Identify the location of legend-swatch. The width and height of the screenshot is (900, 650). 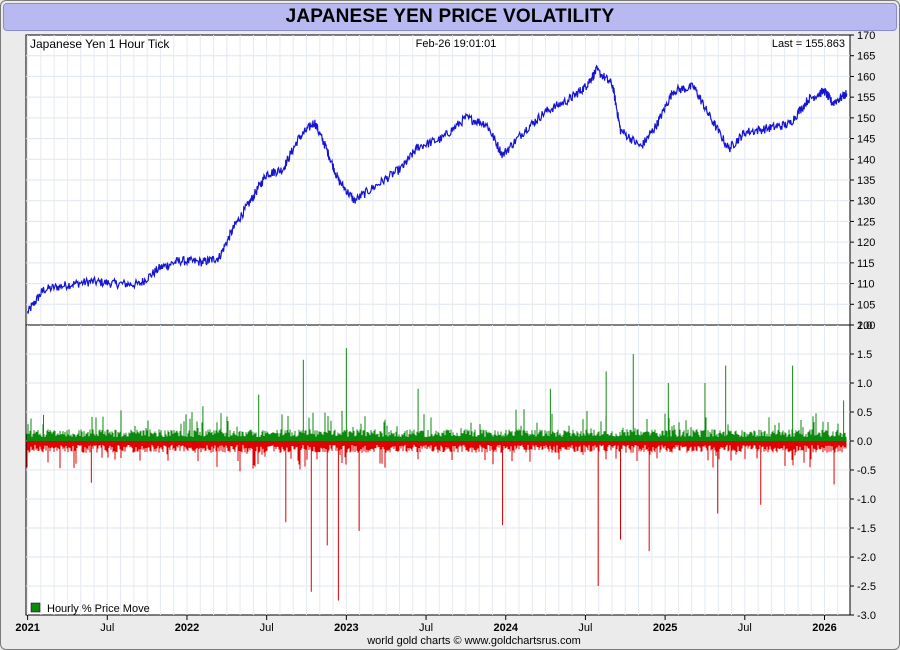
(35, 607).